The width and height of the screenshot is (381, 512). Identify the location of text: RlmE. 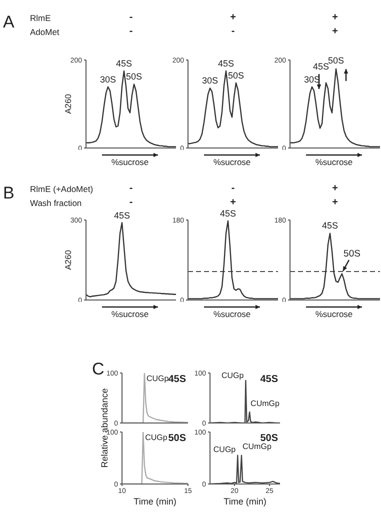
(40, 17).